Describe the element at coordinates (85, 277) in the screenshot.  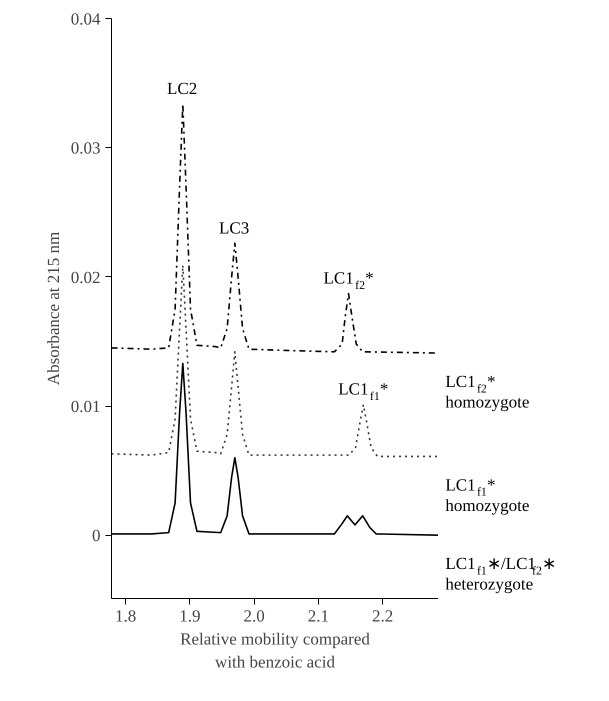
I see `y-tick-label: 0.02` at that location.